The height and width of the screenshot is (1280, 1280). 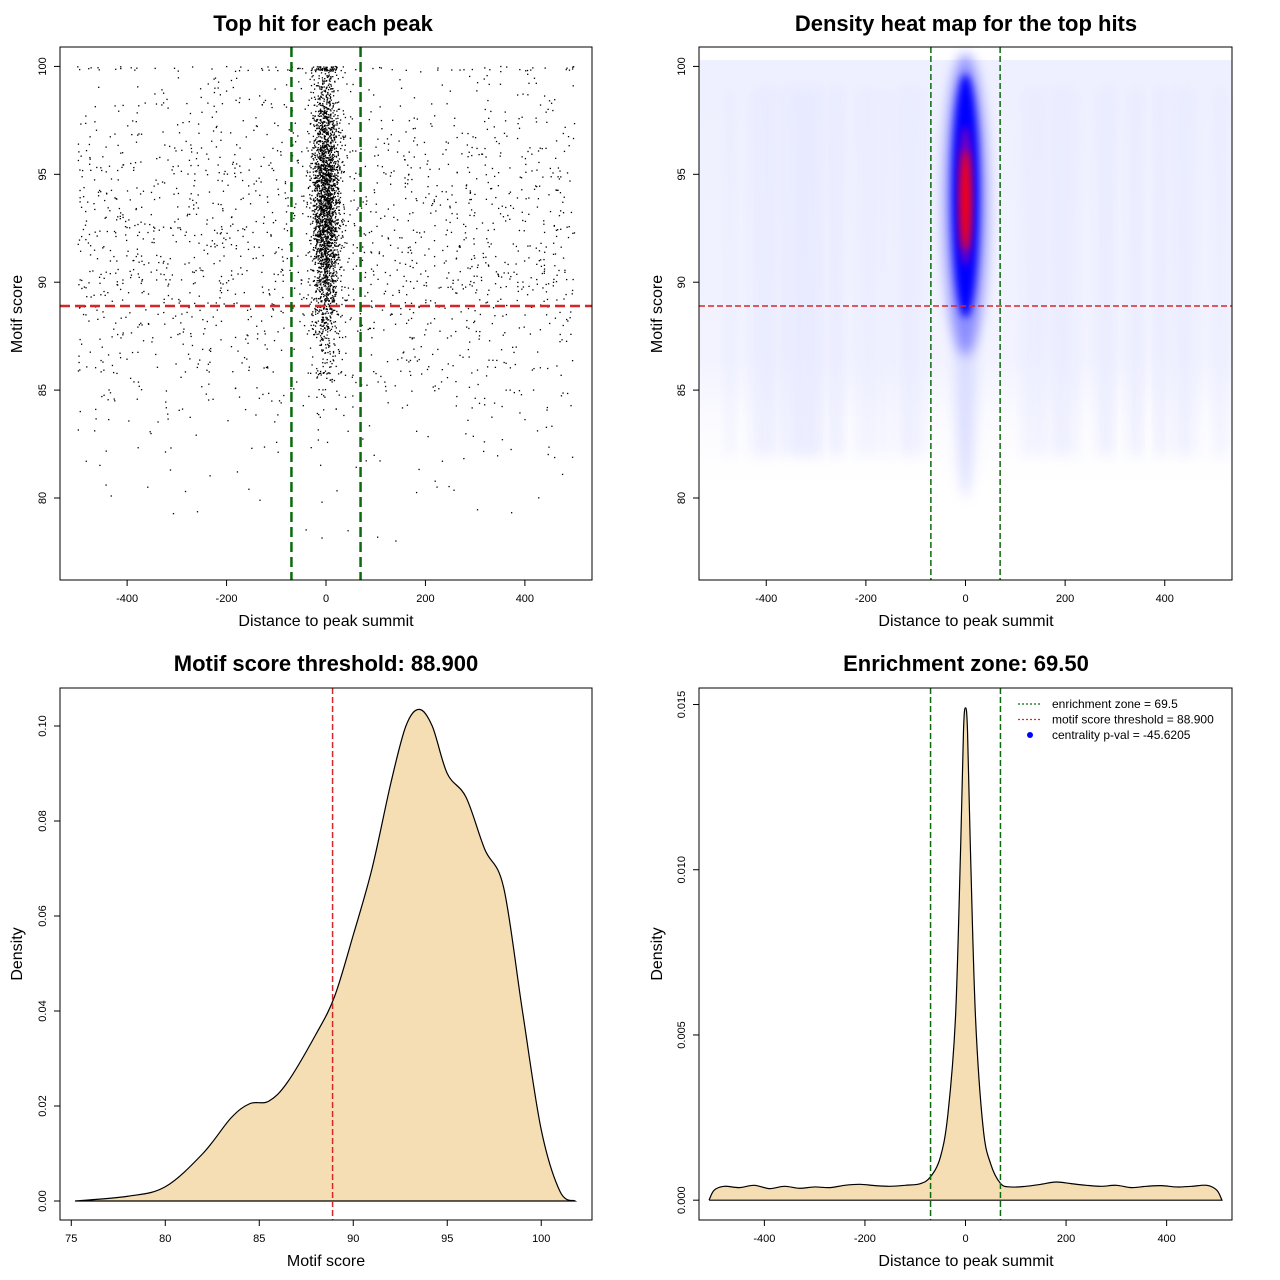 I want to click on score-density-title: Motif score threshold: 88.900, so click(x=326, y=663).